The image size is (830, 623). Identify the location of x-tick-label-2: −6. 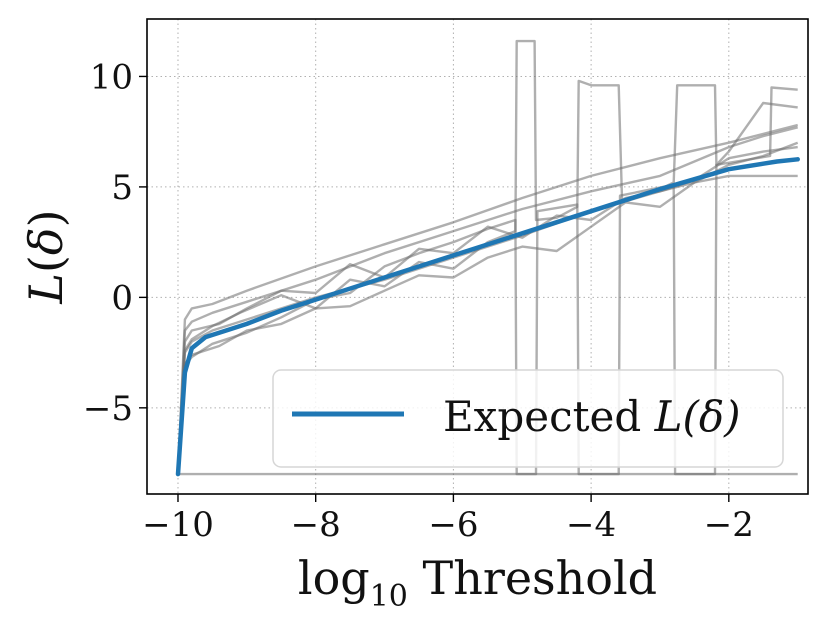
(453, 525).